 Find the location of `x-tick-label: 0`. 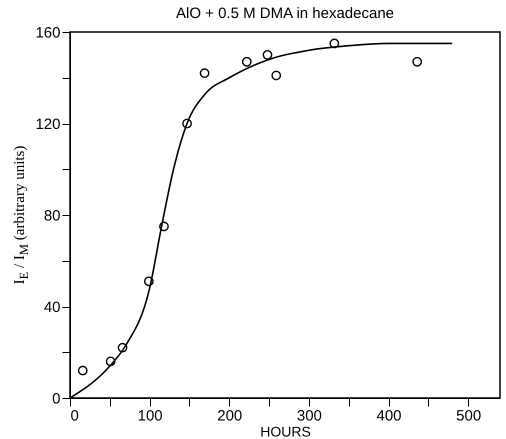

x-tick-label: 0 is located at coordinates (74, 416).